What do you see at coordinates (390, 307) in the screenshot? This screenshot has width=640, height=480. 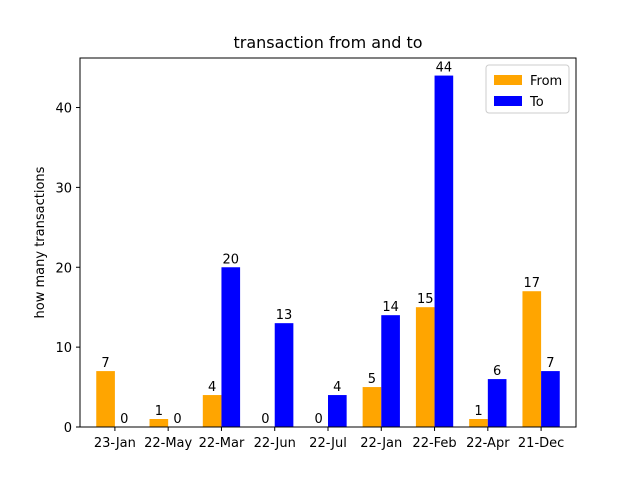 I see `bar-label-to-5: 14` at bounding box center [390, 307].